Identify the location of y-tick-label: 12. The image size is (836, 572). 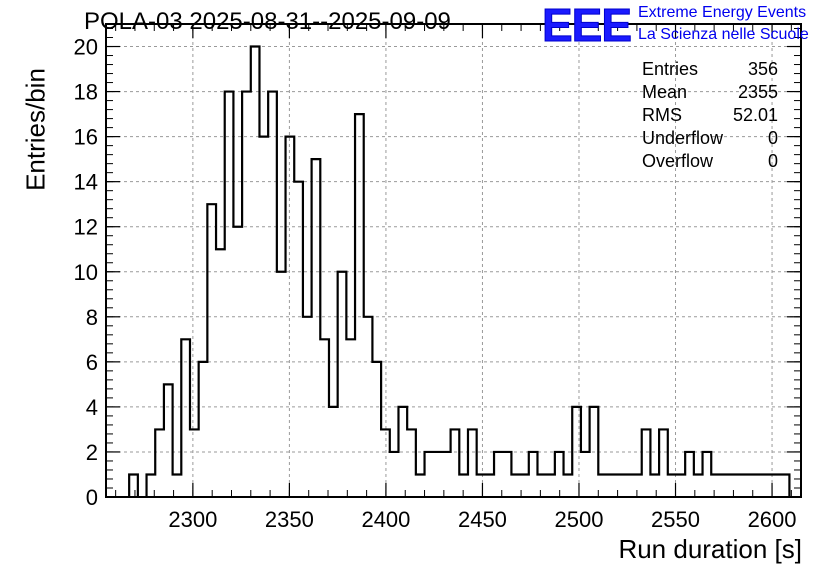
(86, 227).